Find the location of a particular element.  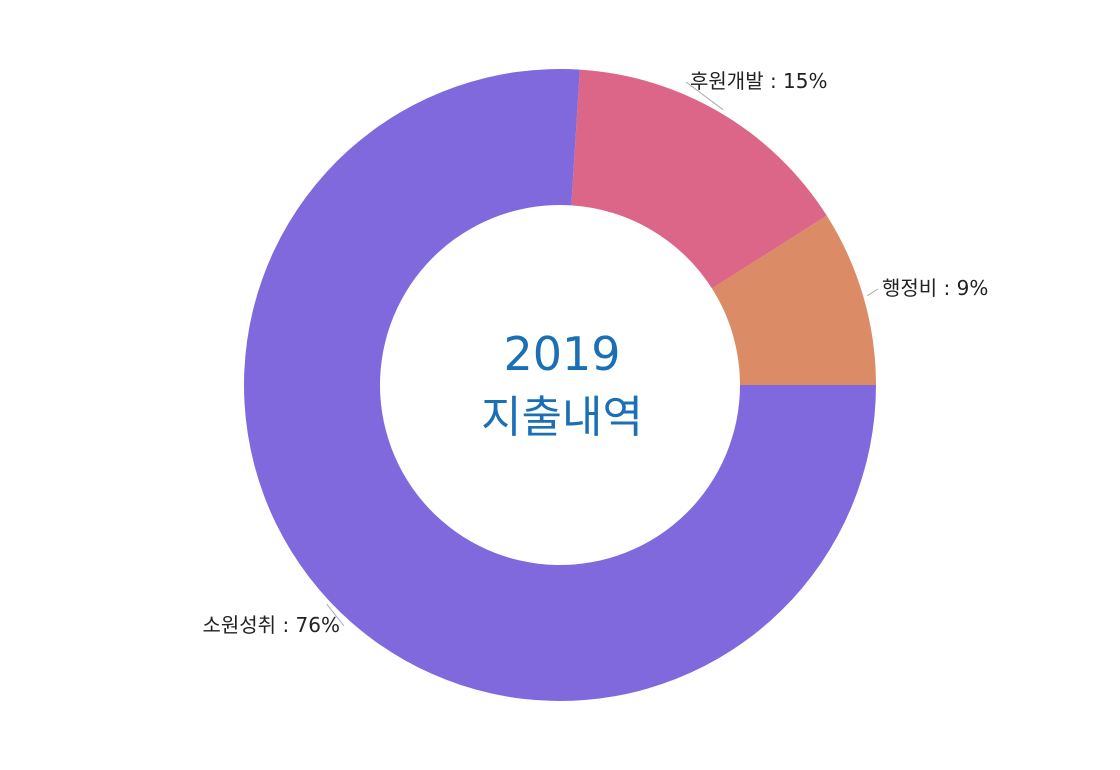

center-year-text: 2019 is located at coordinates (561, 354).